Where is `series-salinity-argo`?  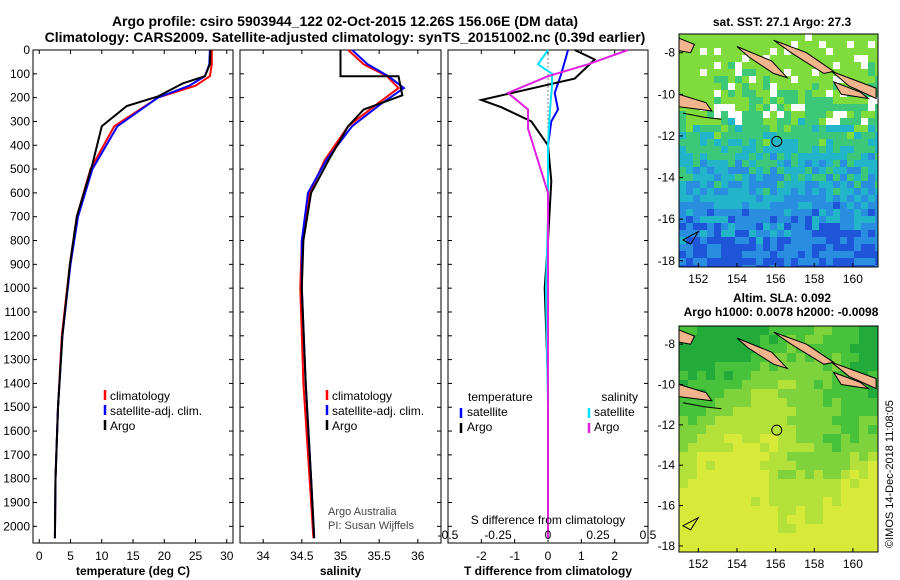
series-salinity-argo is located at coordinates (567, 294).